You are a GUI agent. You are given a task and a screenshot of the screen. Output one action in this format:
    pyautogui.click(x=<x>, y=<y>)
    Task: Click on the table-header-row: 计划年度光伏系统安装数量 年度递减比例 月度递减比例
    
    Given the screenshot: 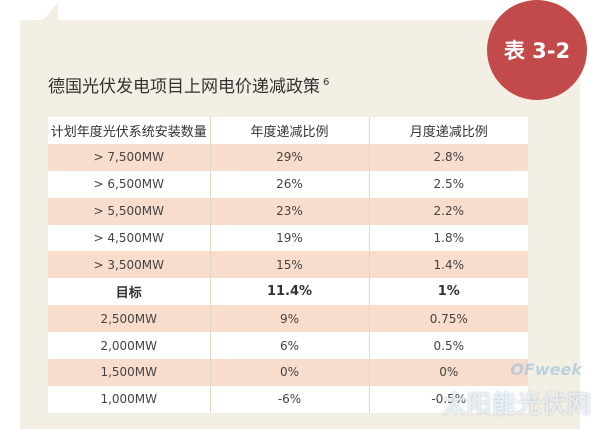 What is the action you would take?
    pyautogui.click(x=288, y=130)
    